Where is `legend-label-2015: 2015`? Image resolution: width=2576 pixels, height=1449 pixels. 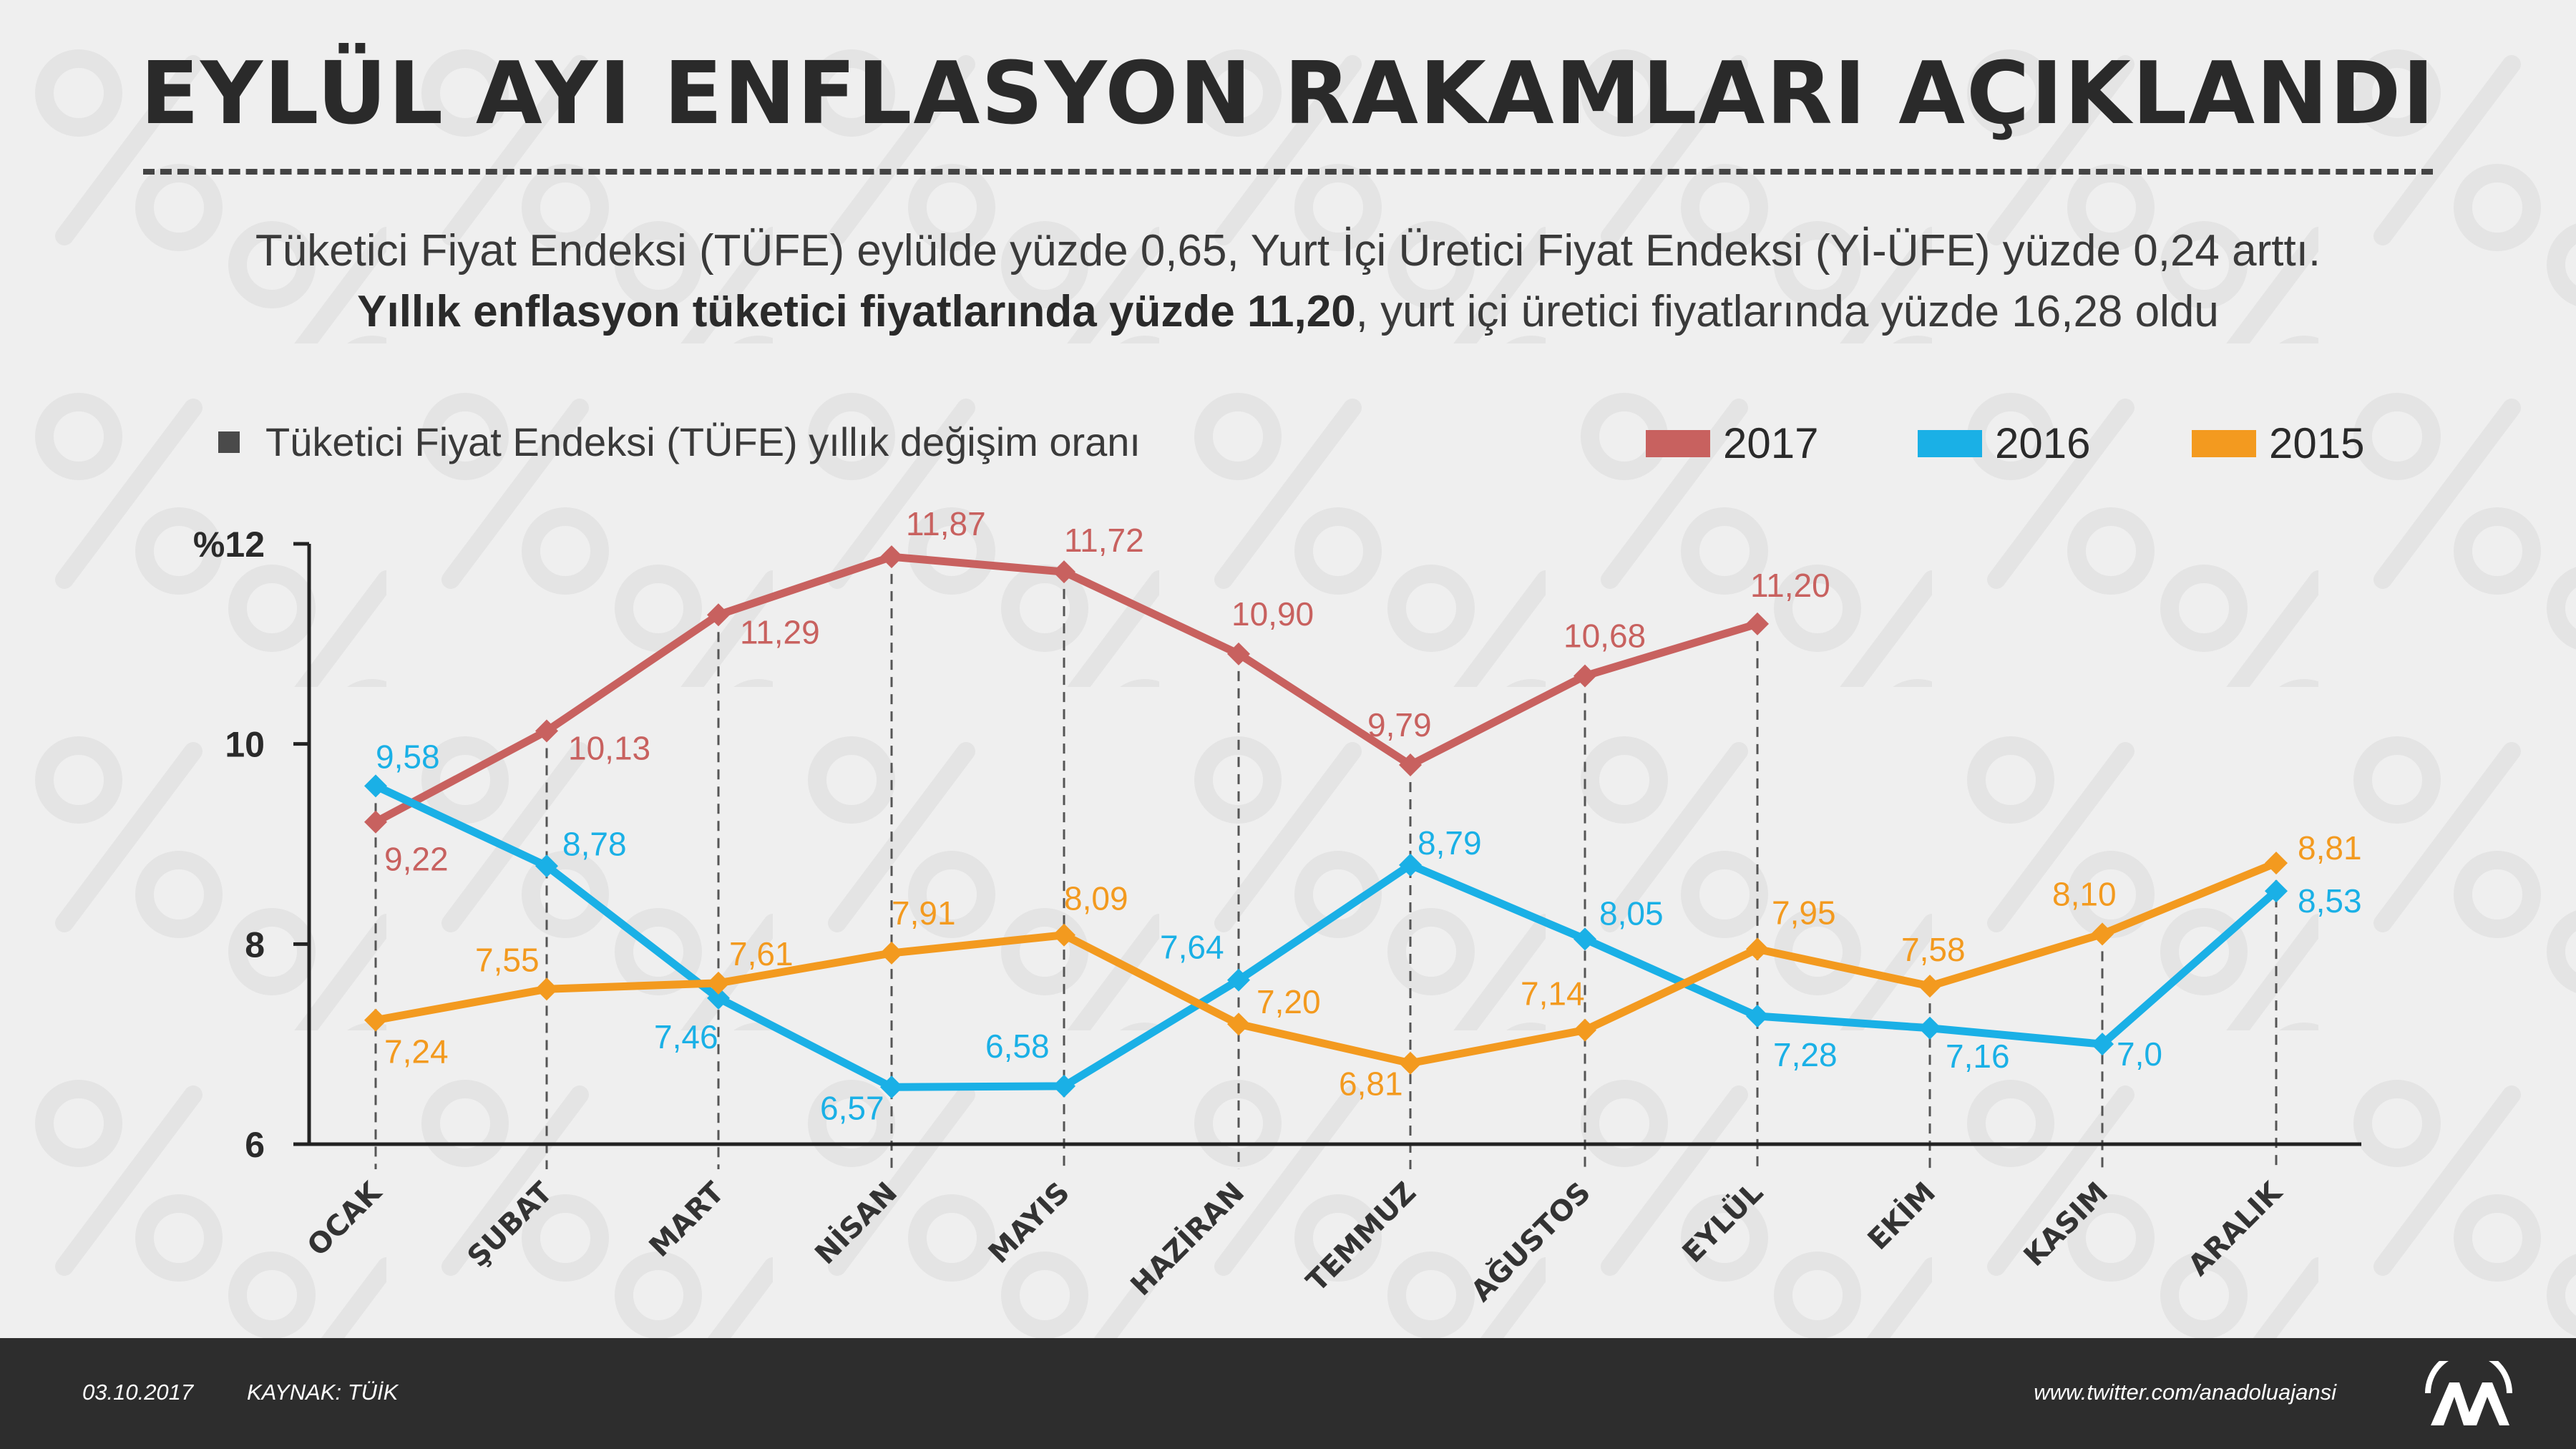 legend-label-2015: 2015 is located at coordinates (2317, 443).